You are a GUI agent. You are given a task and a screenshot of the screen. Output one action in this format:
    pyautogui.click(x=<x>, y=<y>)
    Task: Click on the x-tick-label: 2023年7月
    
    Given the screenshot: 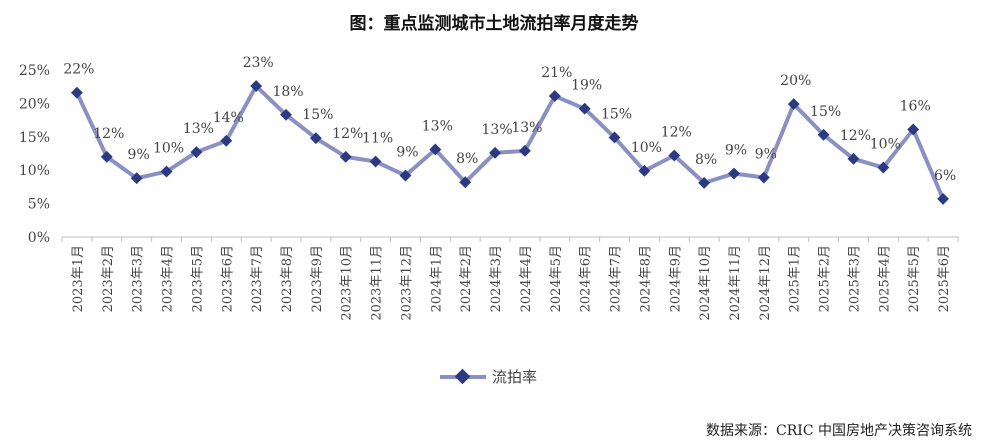 What is the action you would take?
    pyautogui.click(x=257, y=278)
    